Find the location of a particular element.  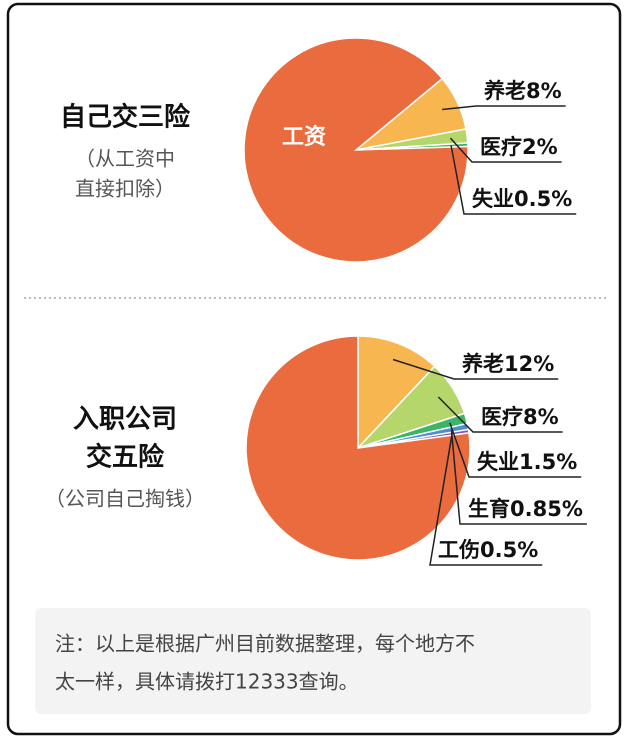

category-name: 工伤 is located at coordinates (459, 550).